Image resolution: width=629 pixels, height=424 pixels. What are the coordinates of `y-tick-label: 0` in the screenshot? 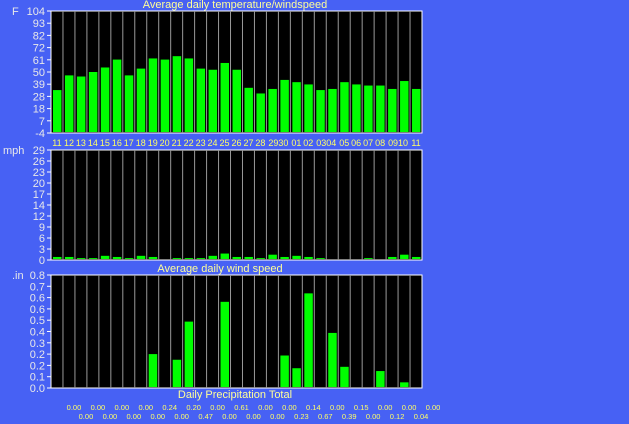 It's located at (42, 261).